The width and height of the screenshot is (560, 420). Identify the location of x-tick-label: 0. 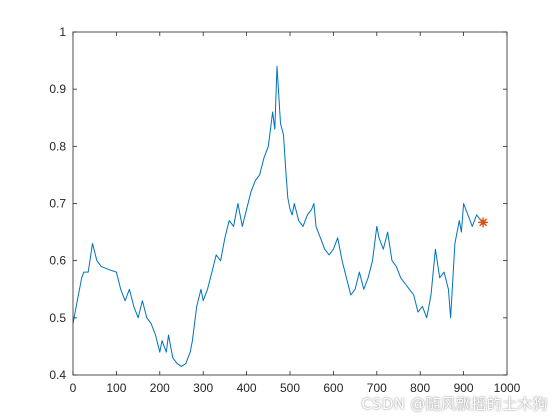
(73, 388).